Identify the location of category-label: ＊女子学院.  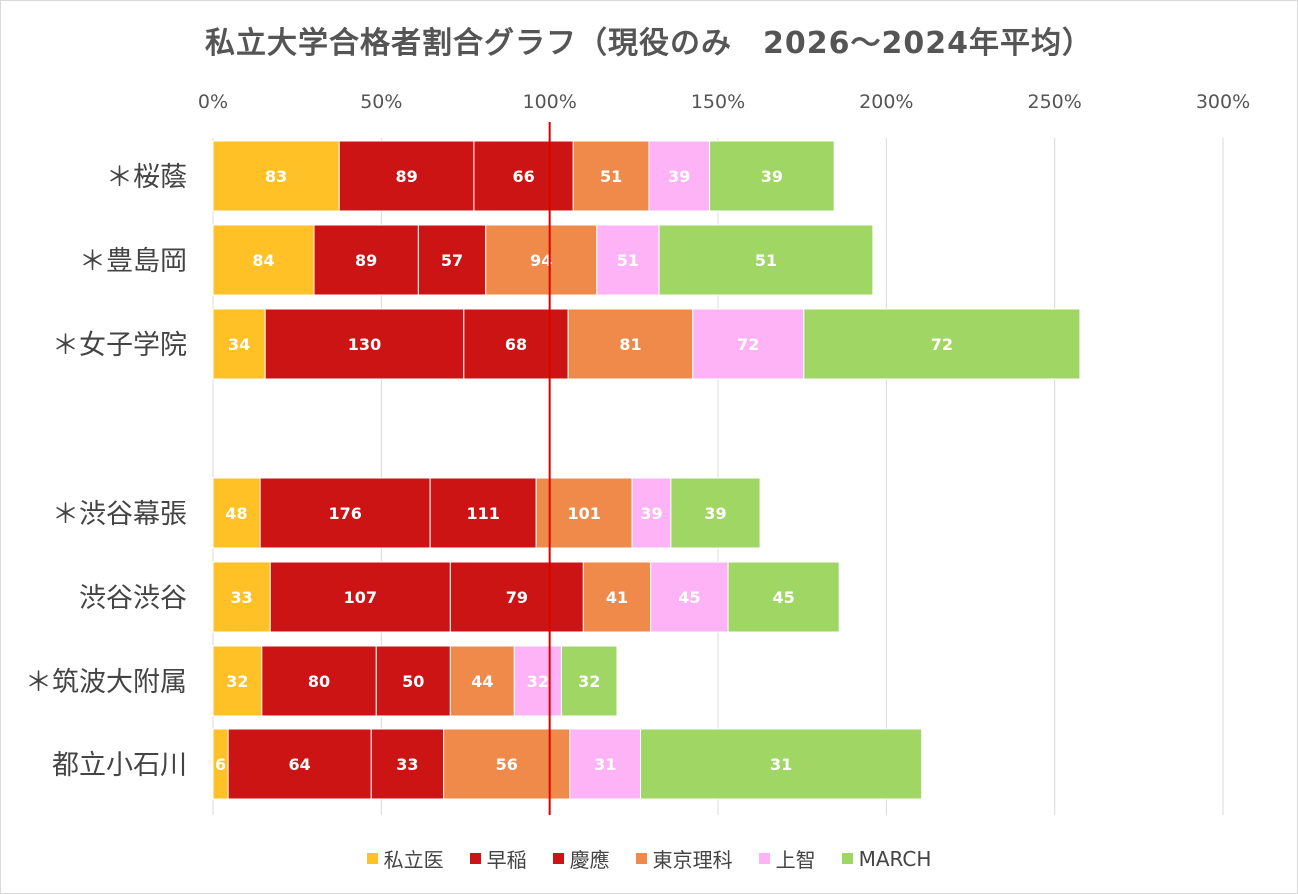
(119, 345).